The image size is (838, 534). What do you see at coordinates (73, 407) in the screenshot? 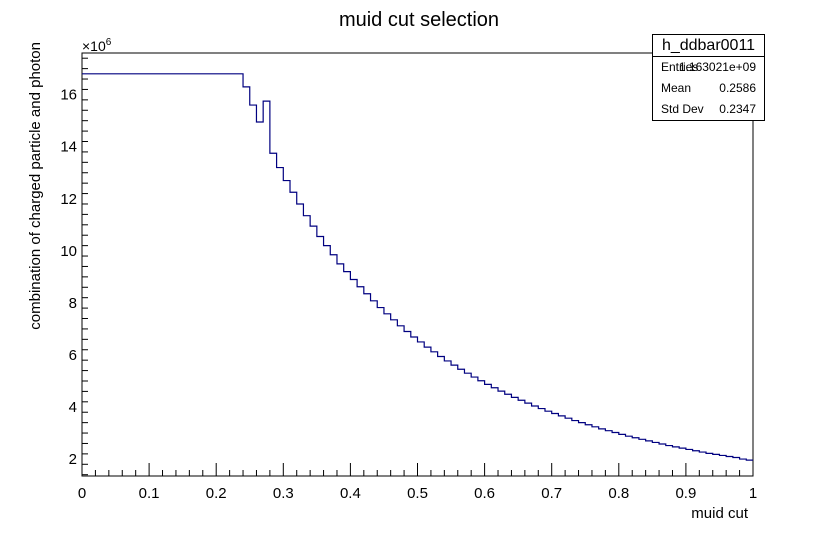
I see `y-tick-label: 4` at bounding box center [73, 407].